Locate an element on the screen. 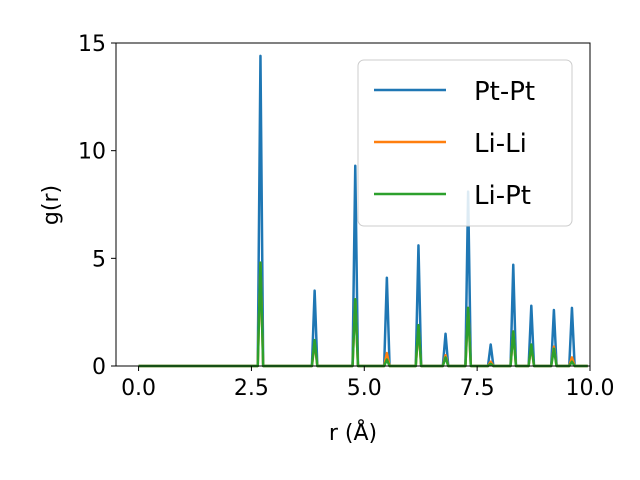  y-axis: 0 5 10 15 is located at coordinates (97, 206).